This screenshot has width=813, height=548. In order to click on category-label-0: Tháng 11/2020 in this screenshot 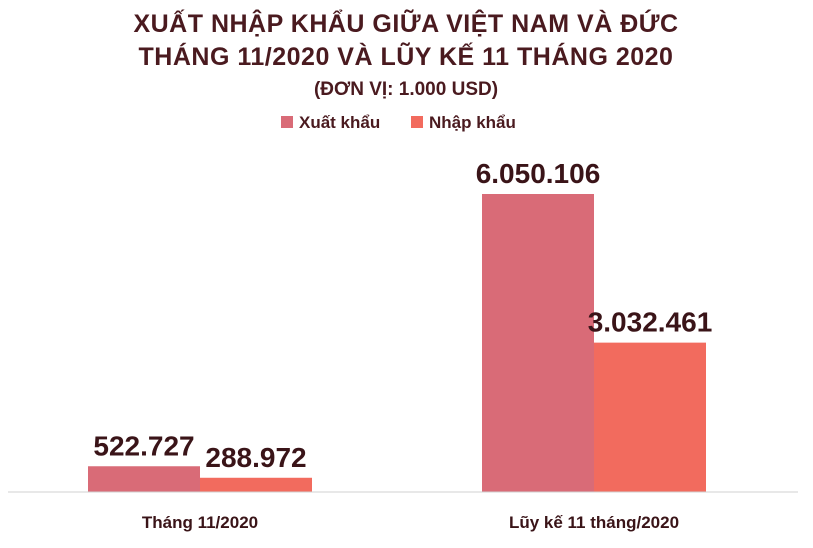, I will do `click(200, 522)`.